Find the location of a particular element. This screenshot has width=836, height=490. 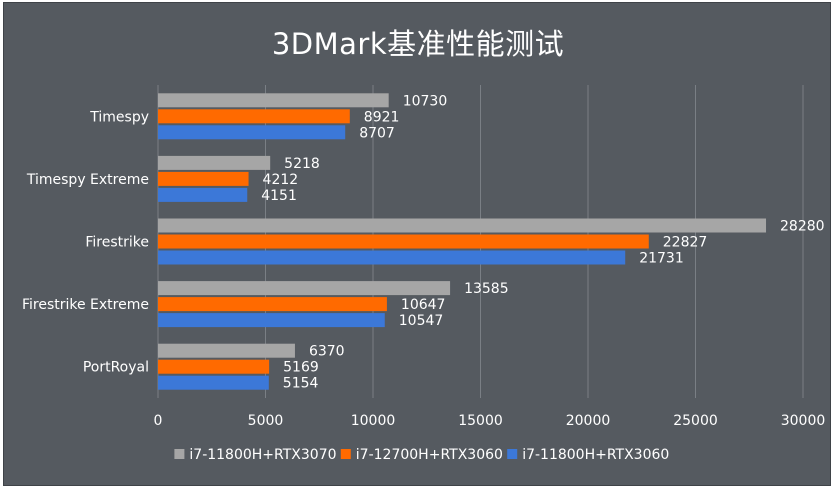

category-label-0: Timespy is located at coordinates (119, 117).